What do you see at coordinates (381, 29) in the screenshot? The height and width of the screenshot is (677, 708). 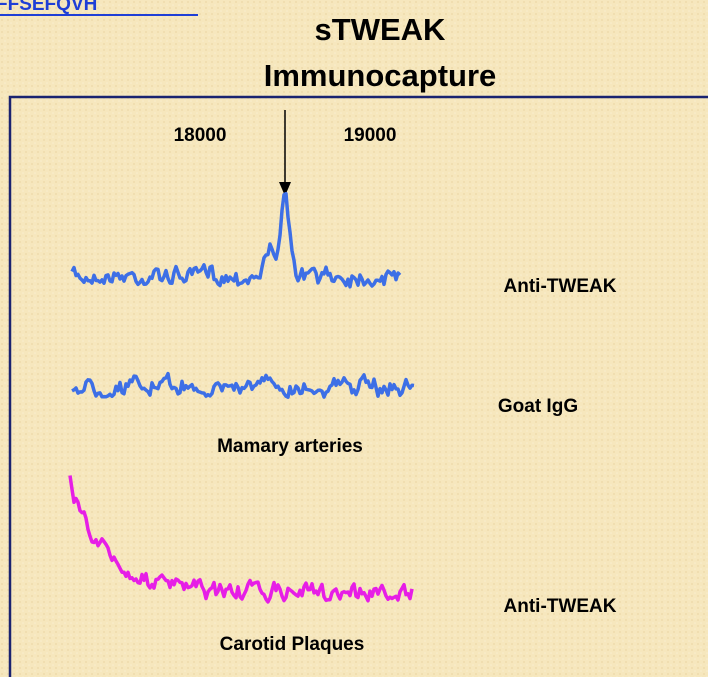 I see `title-line1: sTWEAK` at bounding box center [381, 29].